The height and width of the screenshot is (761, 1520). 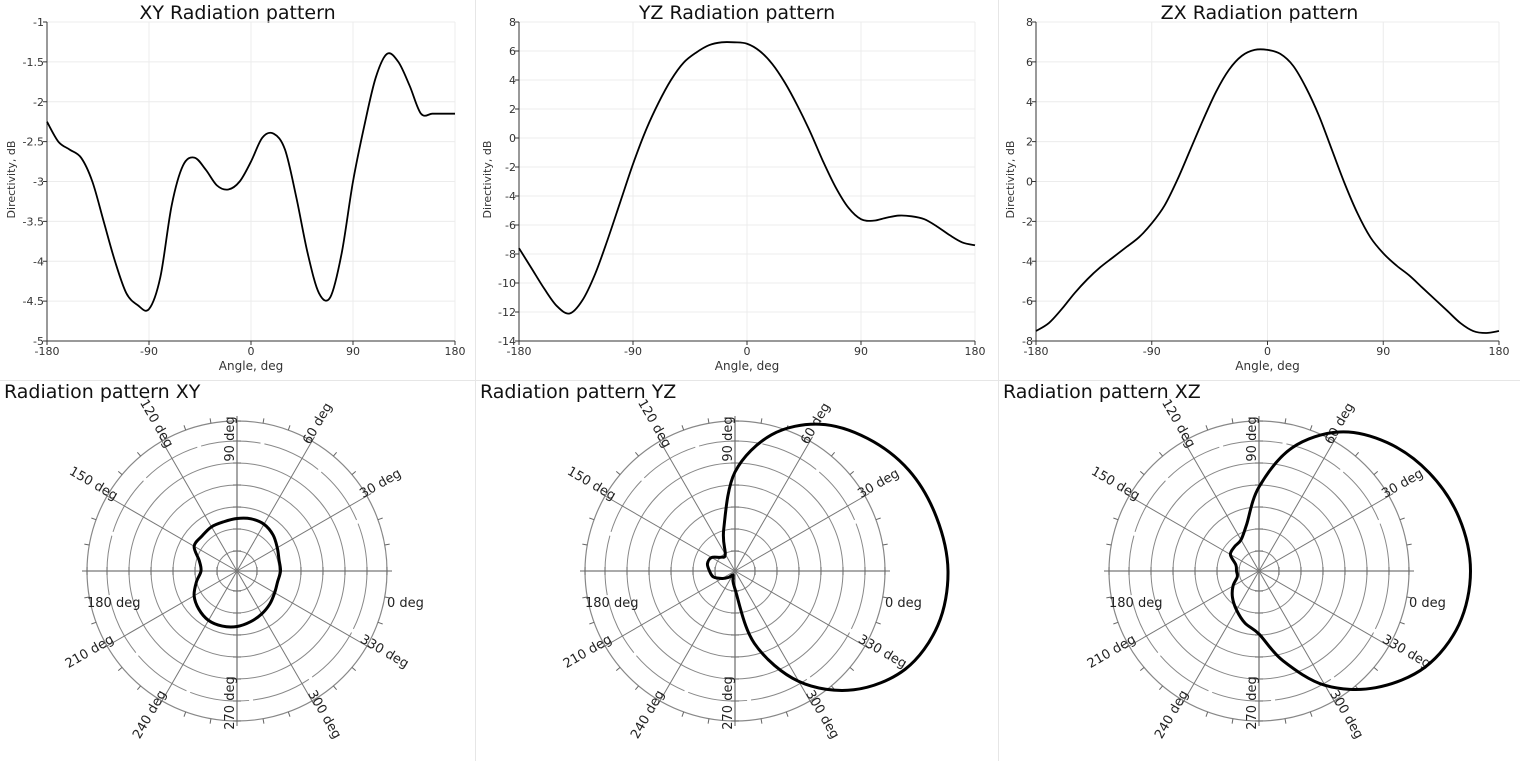 What do you see at coordinates (736, 13) in the screenshot?
I see `chart-title: YZ Radiation pattern` at bounding box center [736, 13].